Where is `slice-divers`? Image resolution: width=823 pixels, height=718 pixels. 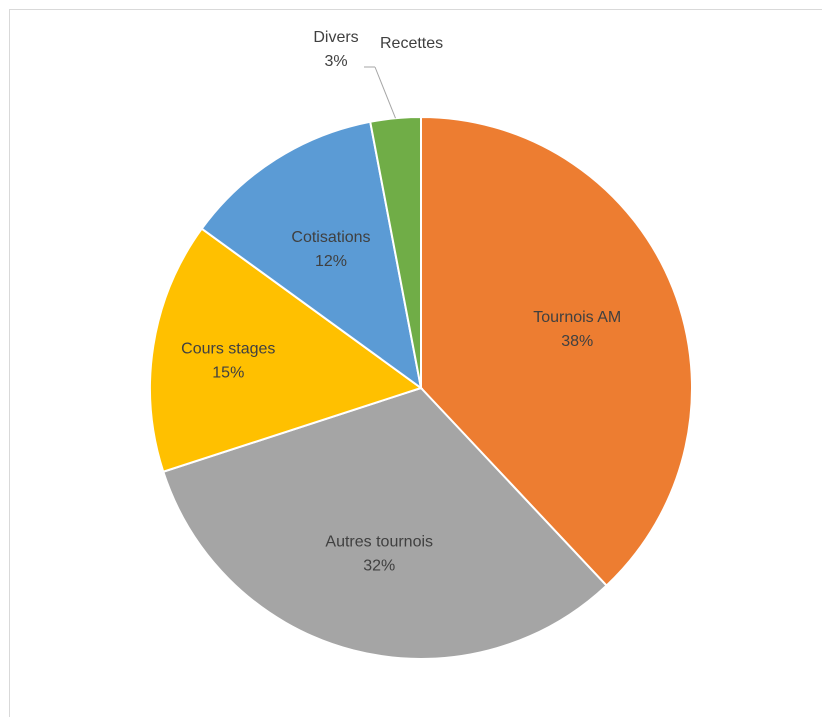 slice-divers is located at coordinates (395, 252).